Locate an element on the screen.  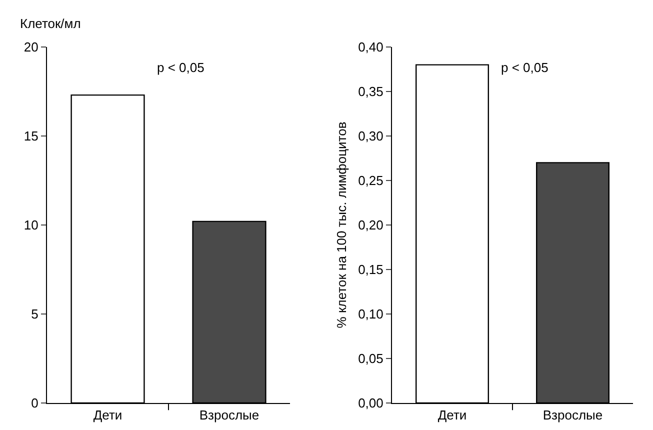
y-tick-label: 0,15 is located at coordinates (371, 270).